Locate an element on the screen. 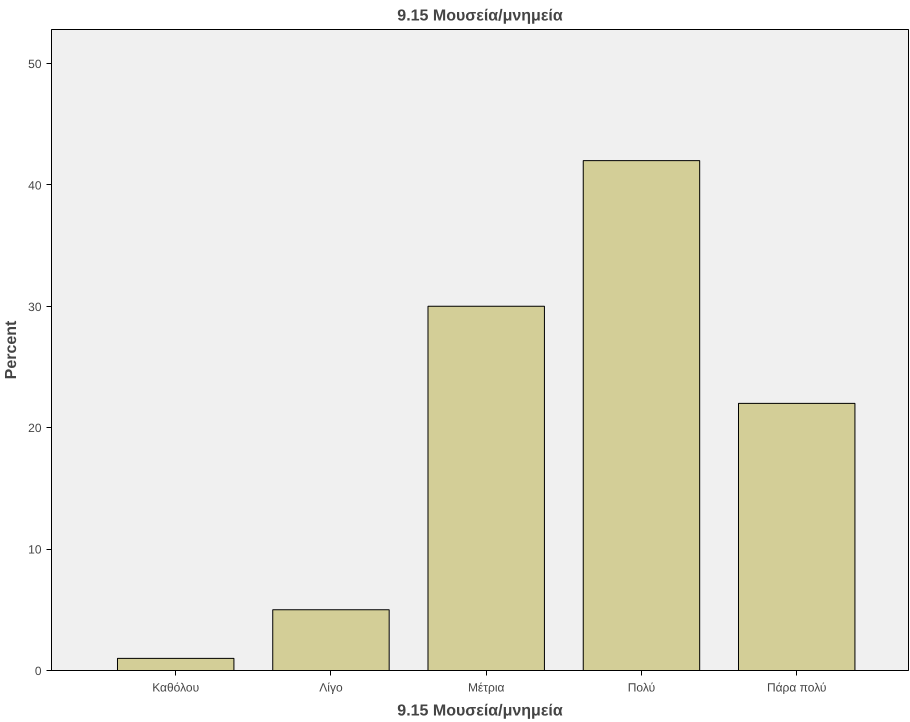  y-axis-title: Percent is located at coordinates (11, 350).